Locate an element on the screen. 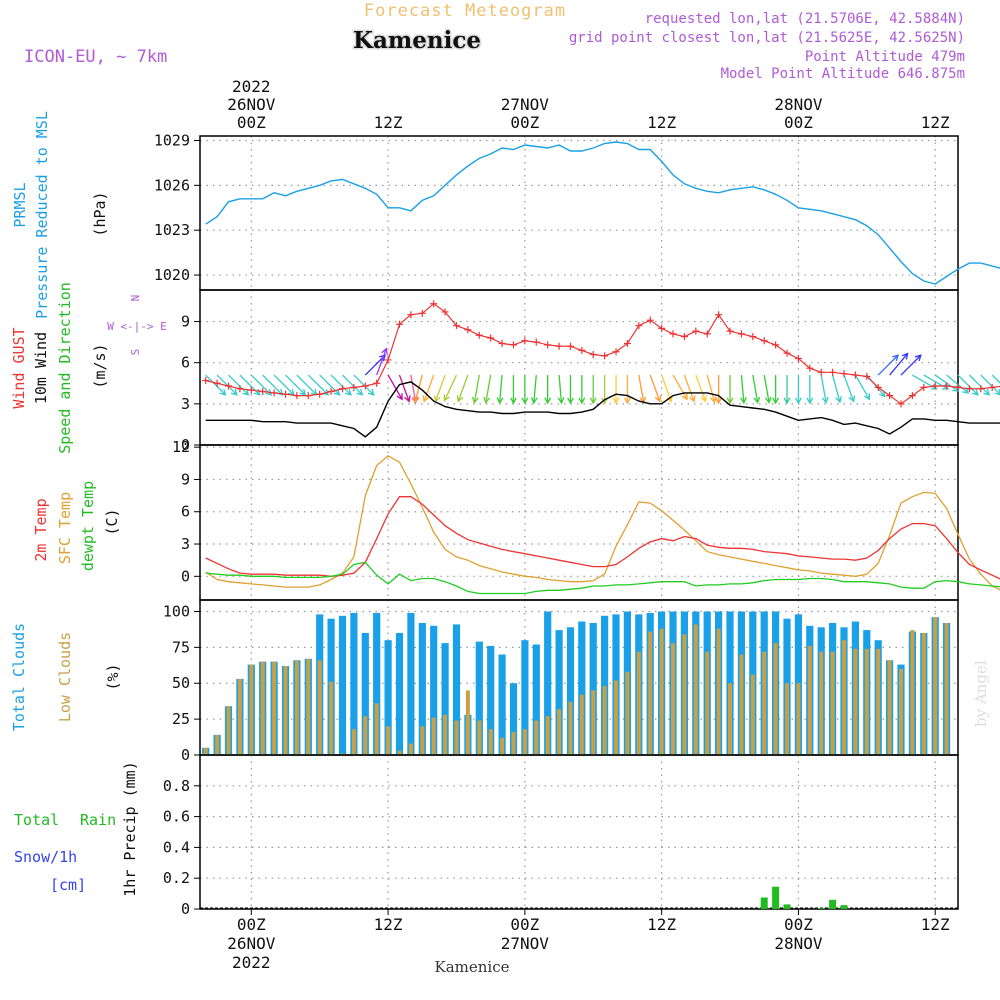 The width and height of the screenshot is (1000, 1000). model-altitude: Model Point Altitude 646.875m is located at coordinates (843, 74).